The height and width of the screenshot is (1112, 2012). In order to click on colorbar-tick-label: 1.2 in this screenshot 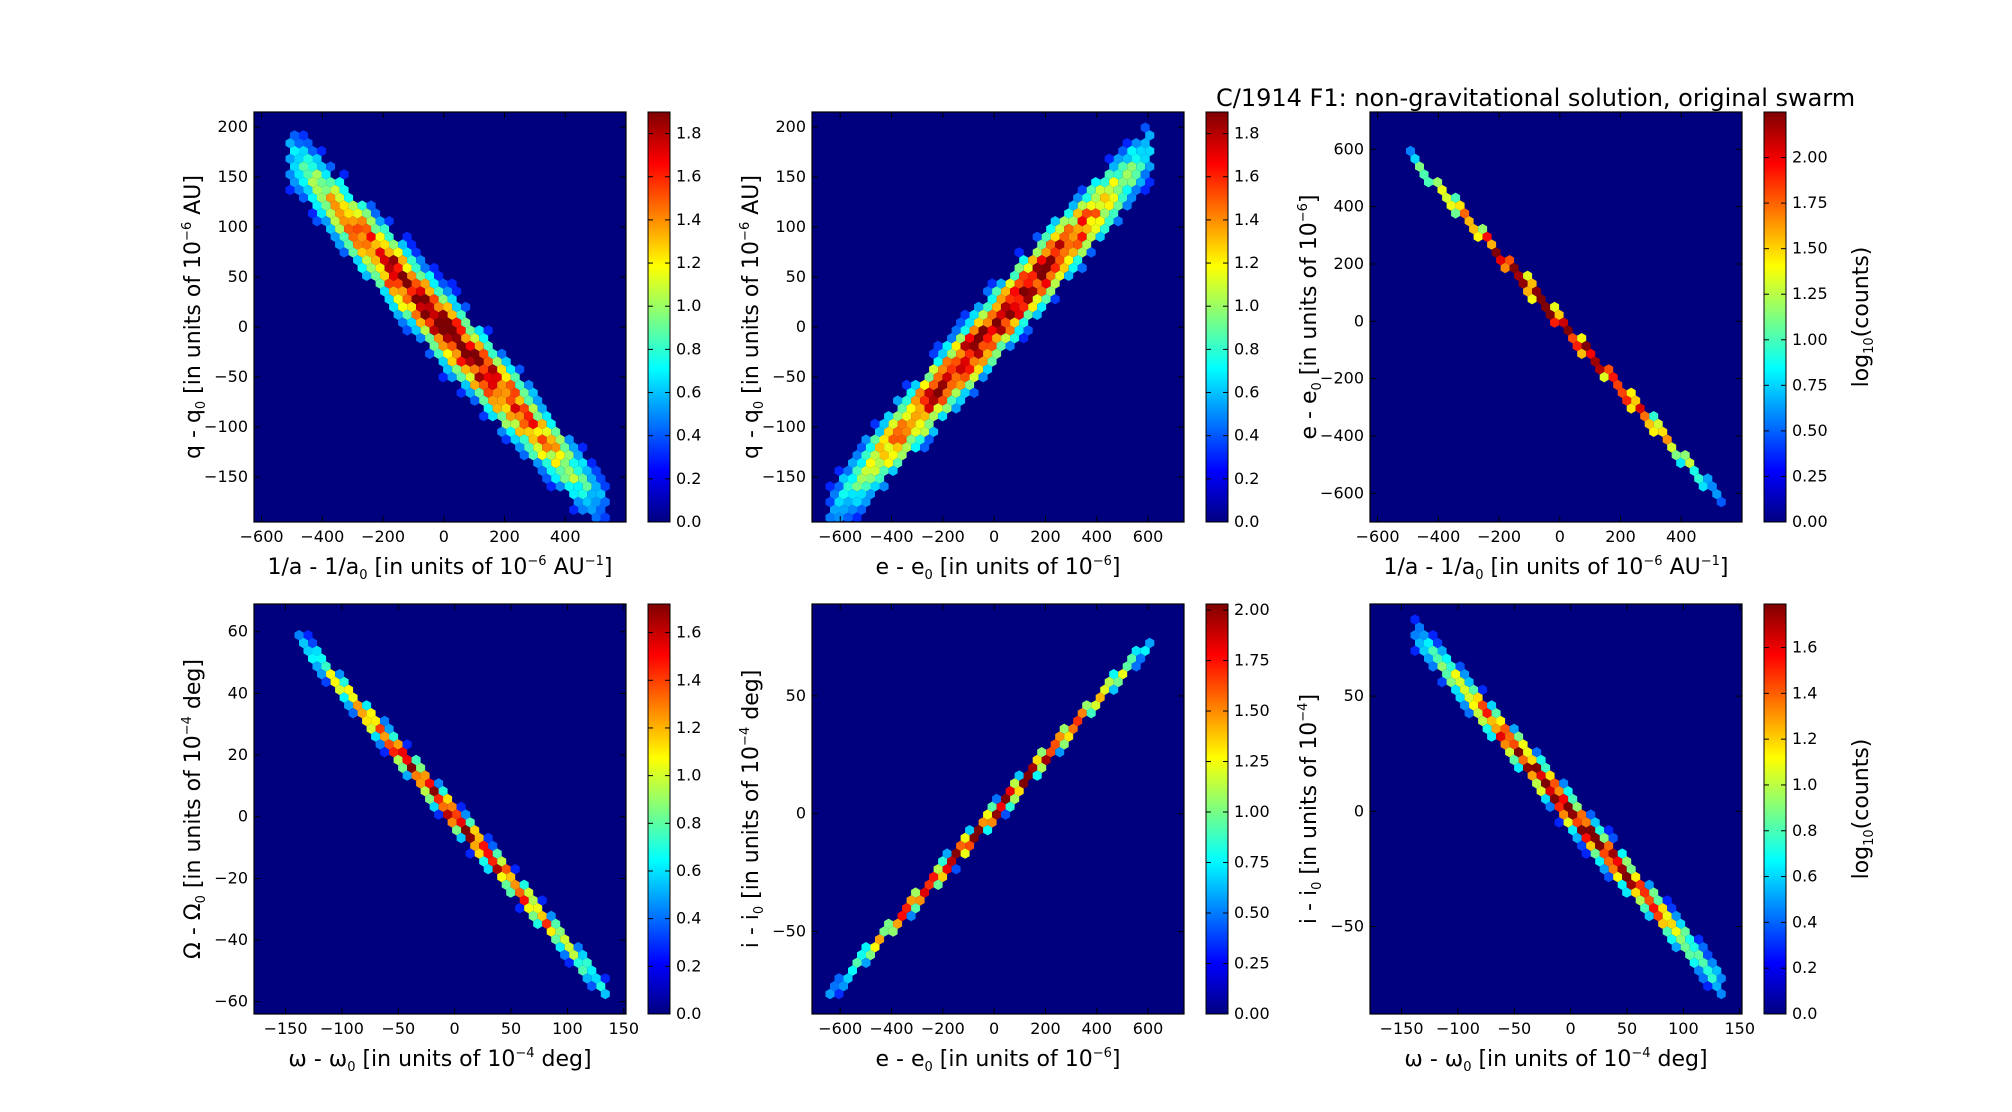, I will do `click(1246, 262)`.